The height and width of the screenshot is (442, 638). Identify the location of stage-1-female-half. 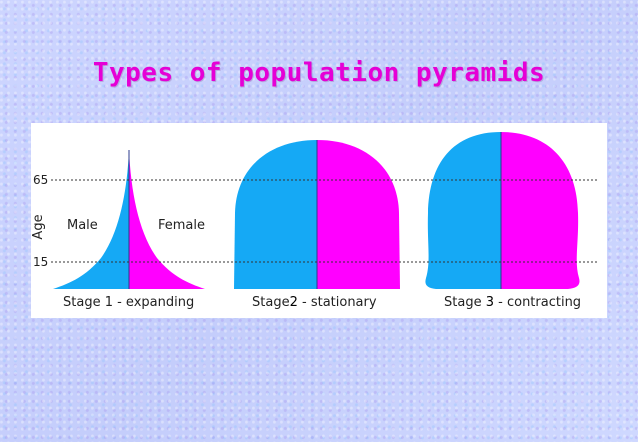
(167, 219).